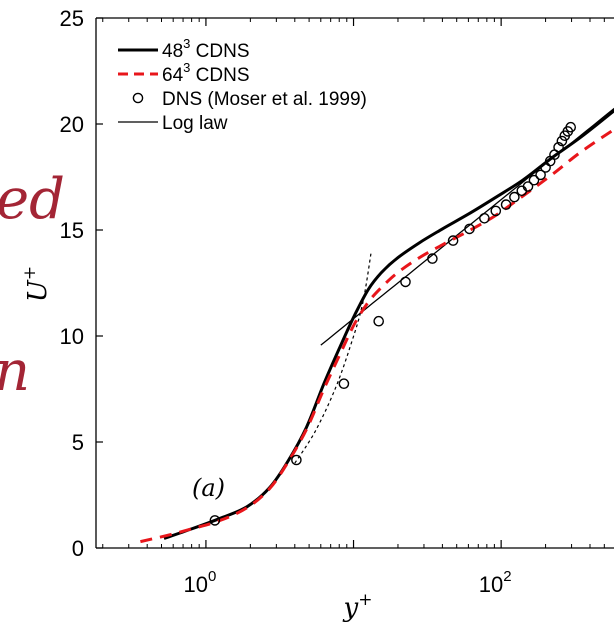 The height and width of the screenshot is (628, 614). What do you see at coordinates (138, 98) in the screenshot?
I see `legend-swatch` at bounding box center [138, 98].